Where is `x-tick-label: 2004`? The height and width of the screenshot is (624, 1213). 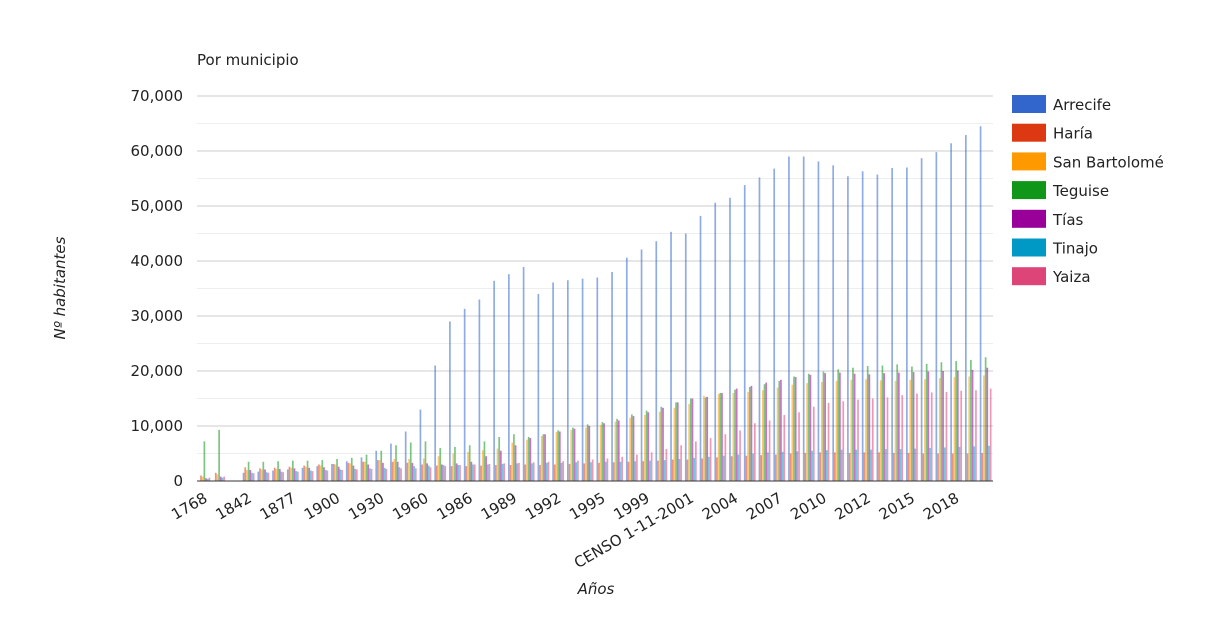 x-tick-label: 2004 is located at coordinates (720, 506).